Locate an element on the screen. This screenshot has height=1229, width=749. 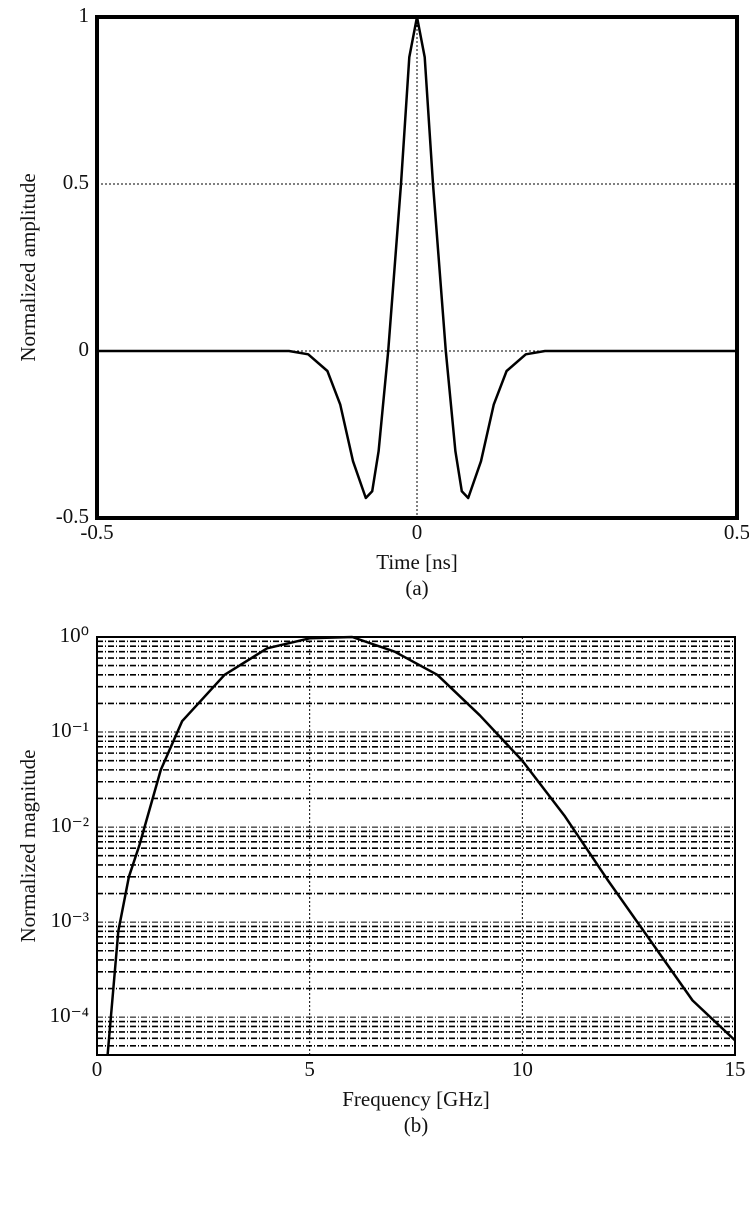
caption: (b) is located at coordinates (416, 1125).